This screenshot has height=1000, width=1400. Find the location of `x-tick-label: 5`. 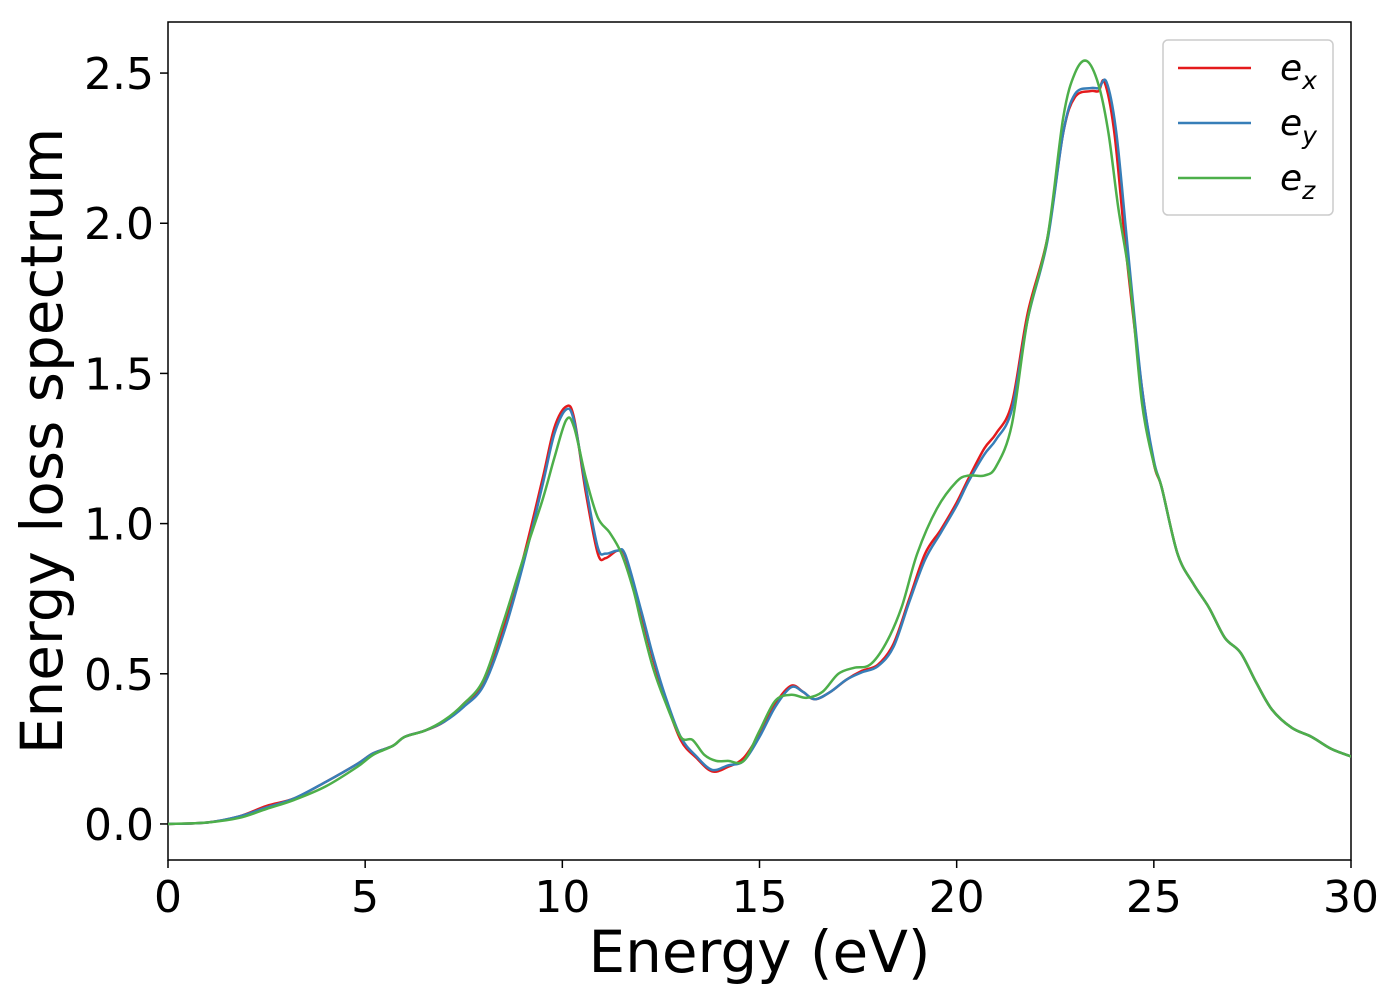

x-tick-label: 5 is located at coordinates (365, 897).